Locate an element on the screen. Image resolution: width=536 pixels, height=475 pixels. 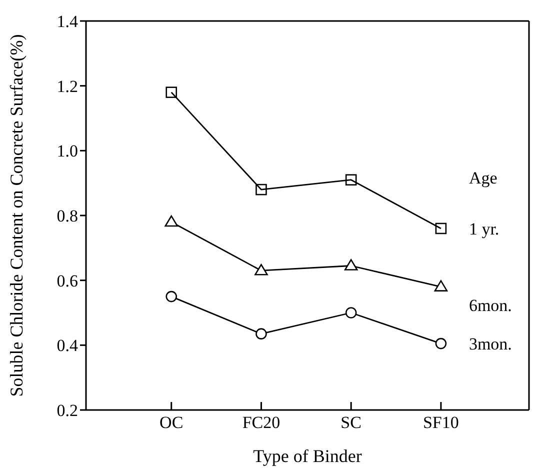
series-label: 6mon. is located at coordinates (490, 305).